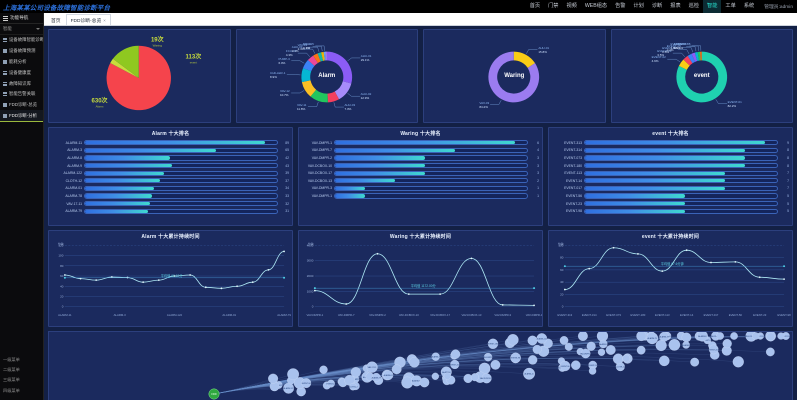 Image resolution: width=797 pixels, height=400 pixels. What do you see at coordinates (553, 6) in the screenshot?
I see `nav-item-1: 门禁` at bounding box center [553, 6].